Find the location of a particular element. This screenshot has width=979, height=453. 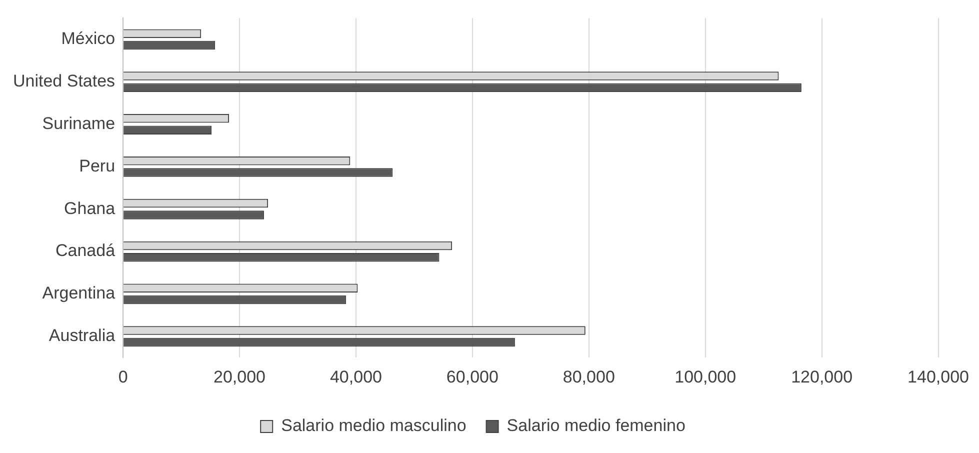

x-tick-label: 100,000 is located at coordinates (705, 376).